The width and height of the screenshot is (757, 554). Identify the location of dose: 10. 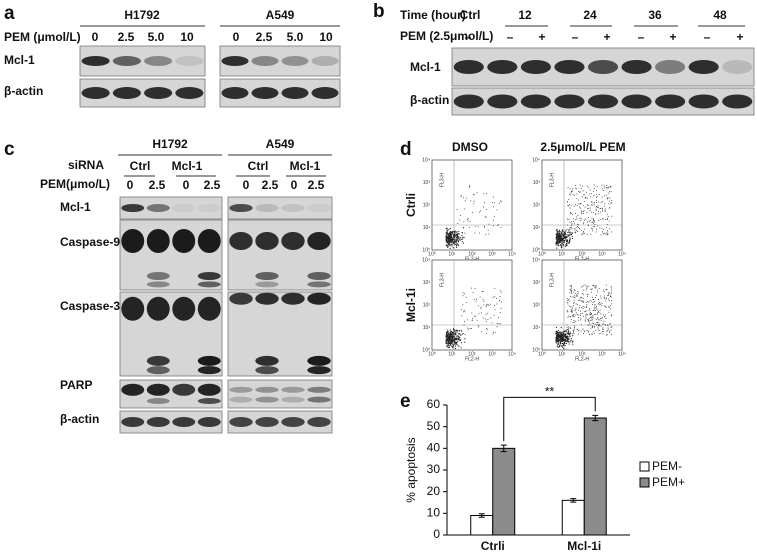
(326, 37).